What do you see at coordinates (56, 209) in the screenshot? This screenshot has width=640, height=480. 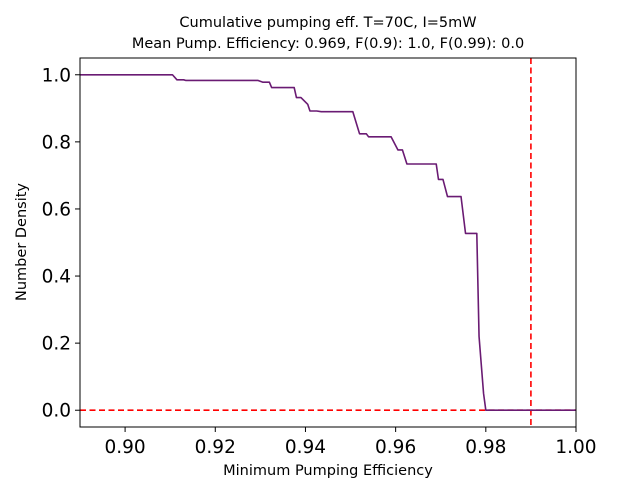 I see `y-tick-label: 0.6` at bounding box center [56, 209].